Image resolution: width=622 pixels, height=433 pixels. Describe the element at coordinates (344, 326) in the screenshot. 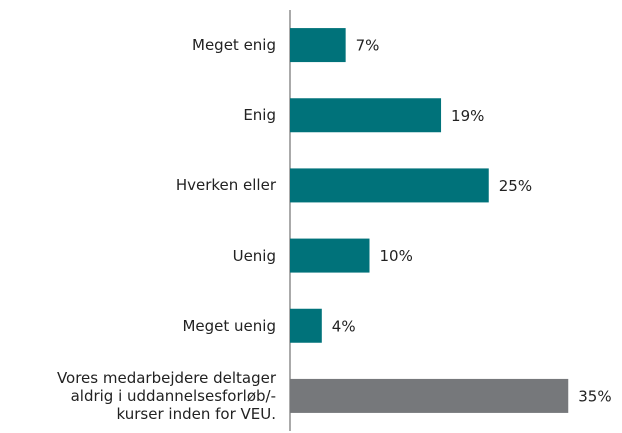

I see `value-label: 4%` at that location.